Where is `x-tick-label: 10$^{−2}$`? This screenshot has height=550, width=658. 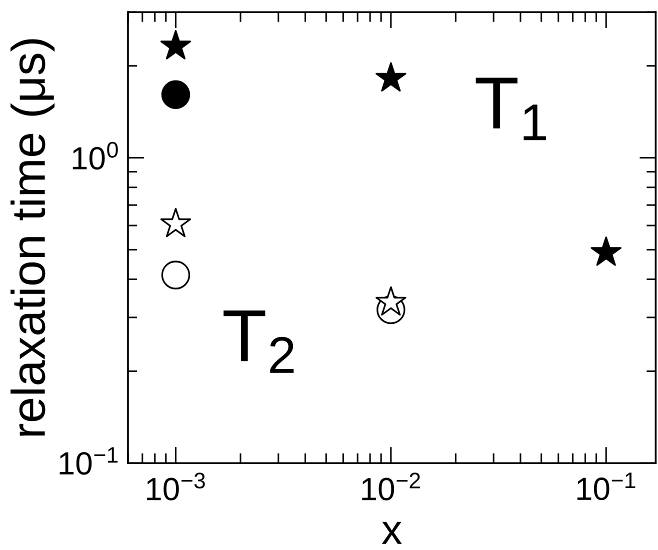 x-tick-label: 10$^{−2}$ is located at coordinates (391, 486).